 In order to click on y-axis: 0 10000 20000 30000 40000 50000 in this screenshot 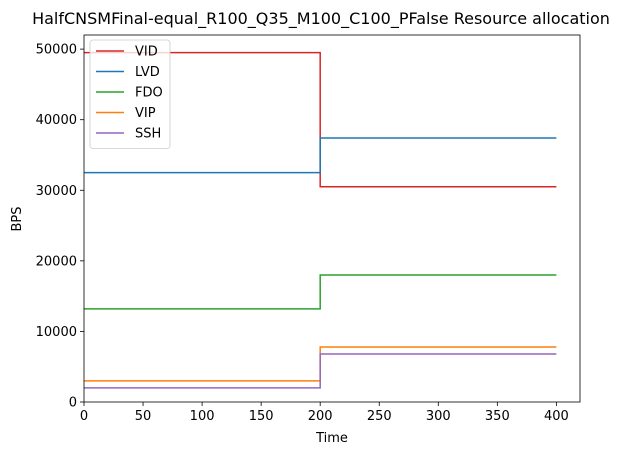, I will do `click(60, 227)`.